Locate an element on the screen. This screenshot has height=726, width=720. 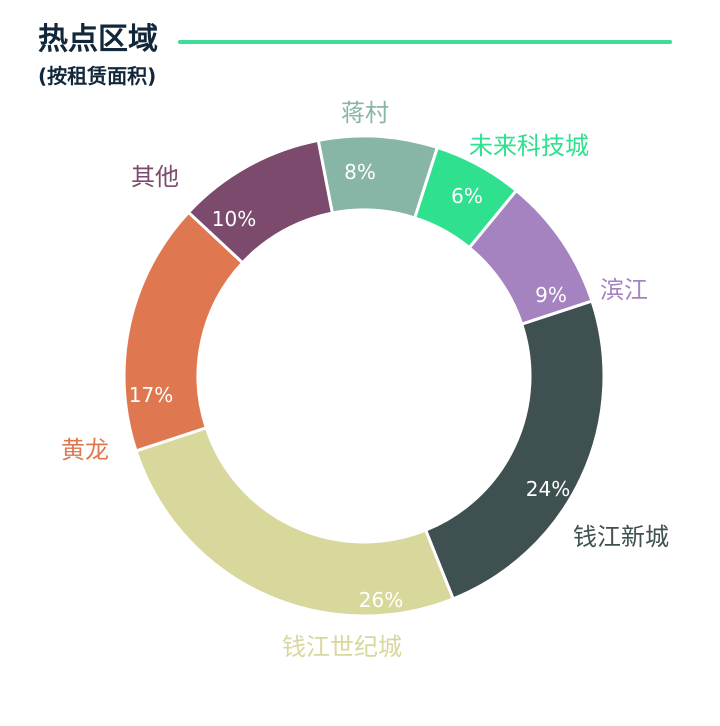
value-label-qita: 10% is located at coordinates (234, 219).